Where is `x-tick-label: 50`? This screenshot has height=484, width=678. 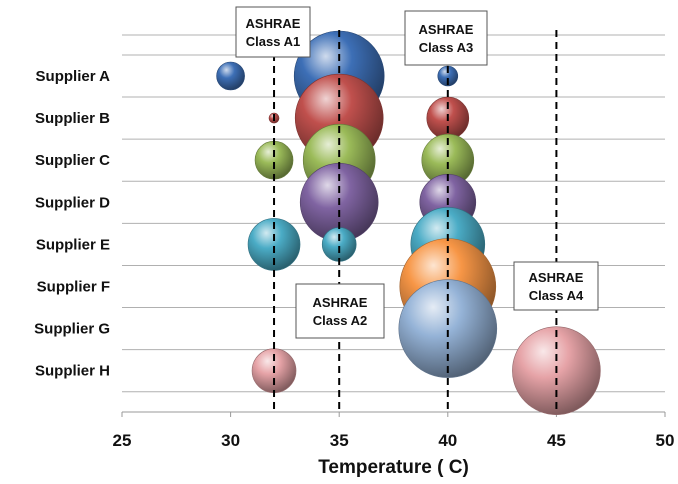 x-tick-label: 50 is located at coordinates (665, 440).